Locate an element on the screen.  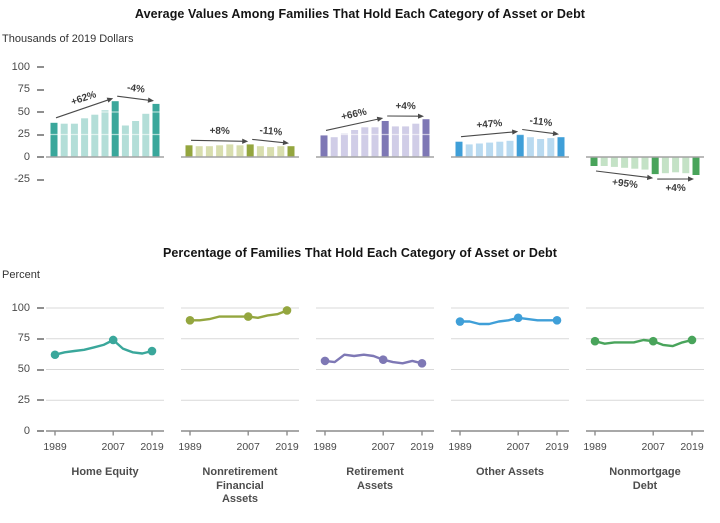
category-label-line: Assets is located at coordinates (240, 499).